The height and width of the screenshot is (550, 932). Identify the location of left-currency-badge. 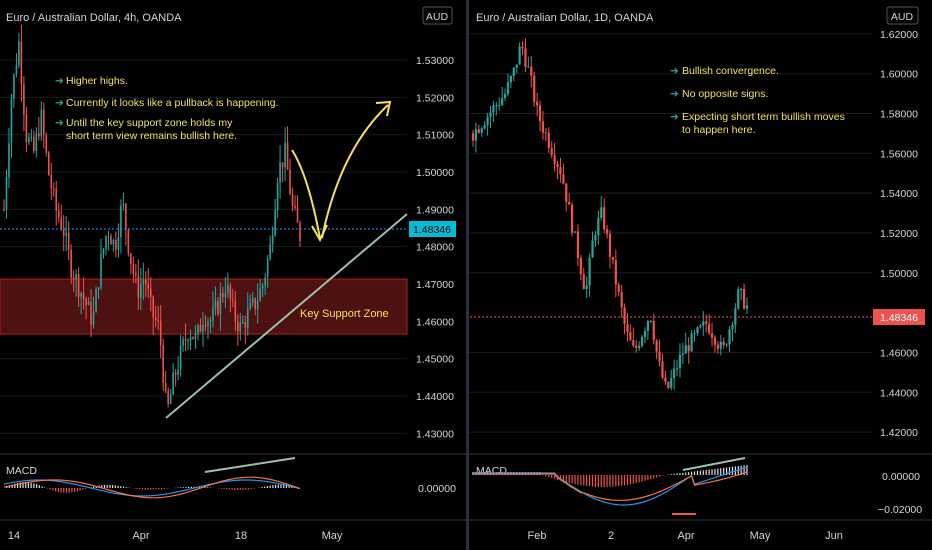
(437, 15).